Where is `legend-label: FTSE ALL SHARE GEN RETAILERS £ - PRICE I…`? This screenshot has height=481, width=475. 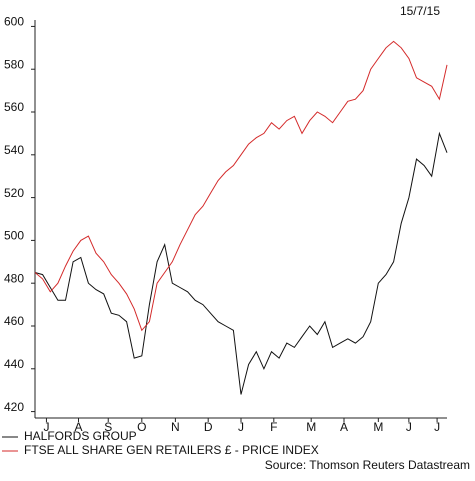
legend-label: FTSE ALL SHARE GEN RETAILERS £ - PRICE I… is located at coordinates (171, 450).